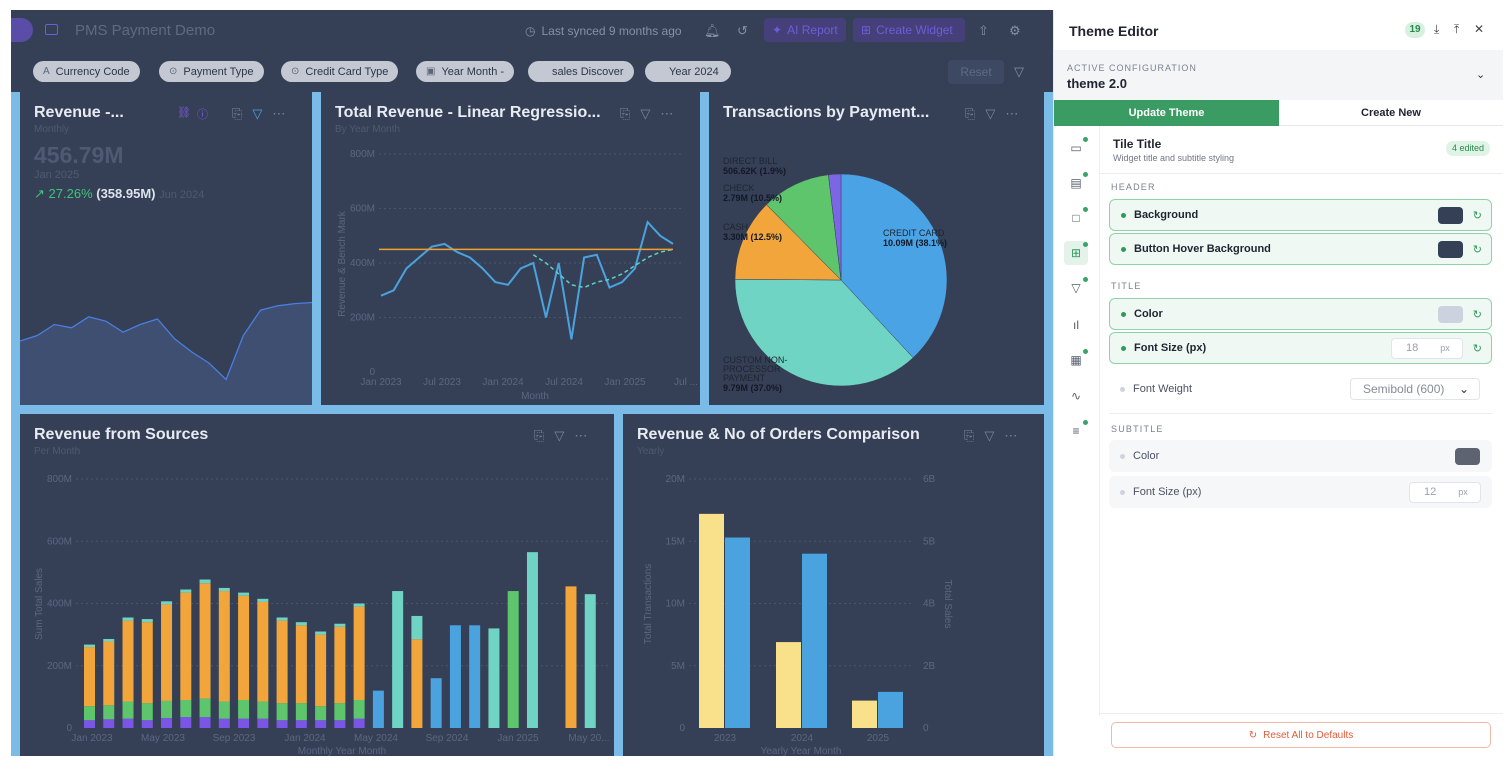 The width and height of the screenshot is (1512, 770). Describe the element at coordinates (1427, 348) in the screenshot. I see `font-size-input: 18 px` at that location.